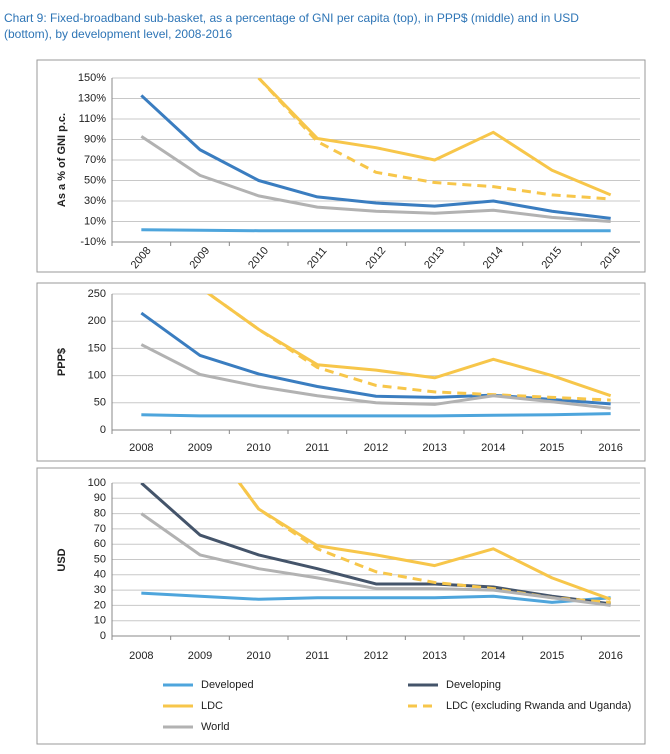 The height and width of the screenshot is (754, 670). What do you see at coordinates (215, 727) in the screenshot?
I see `legend-label: World` at bounding box center [215, 727].